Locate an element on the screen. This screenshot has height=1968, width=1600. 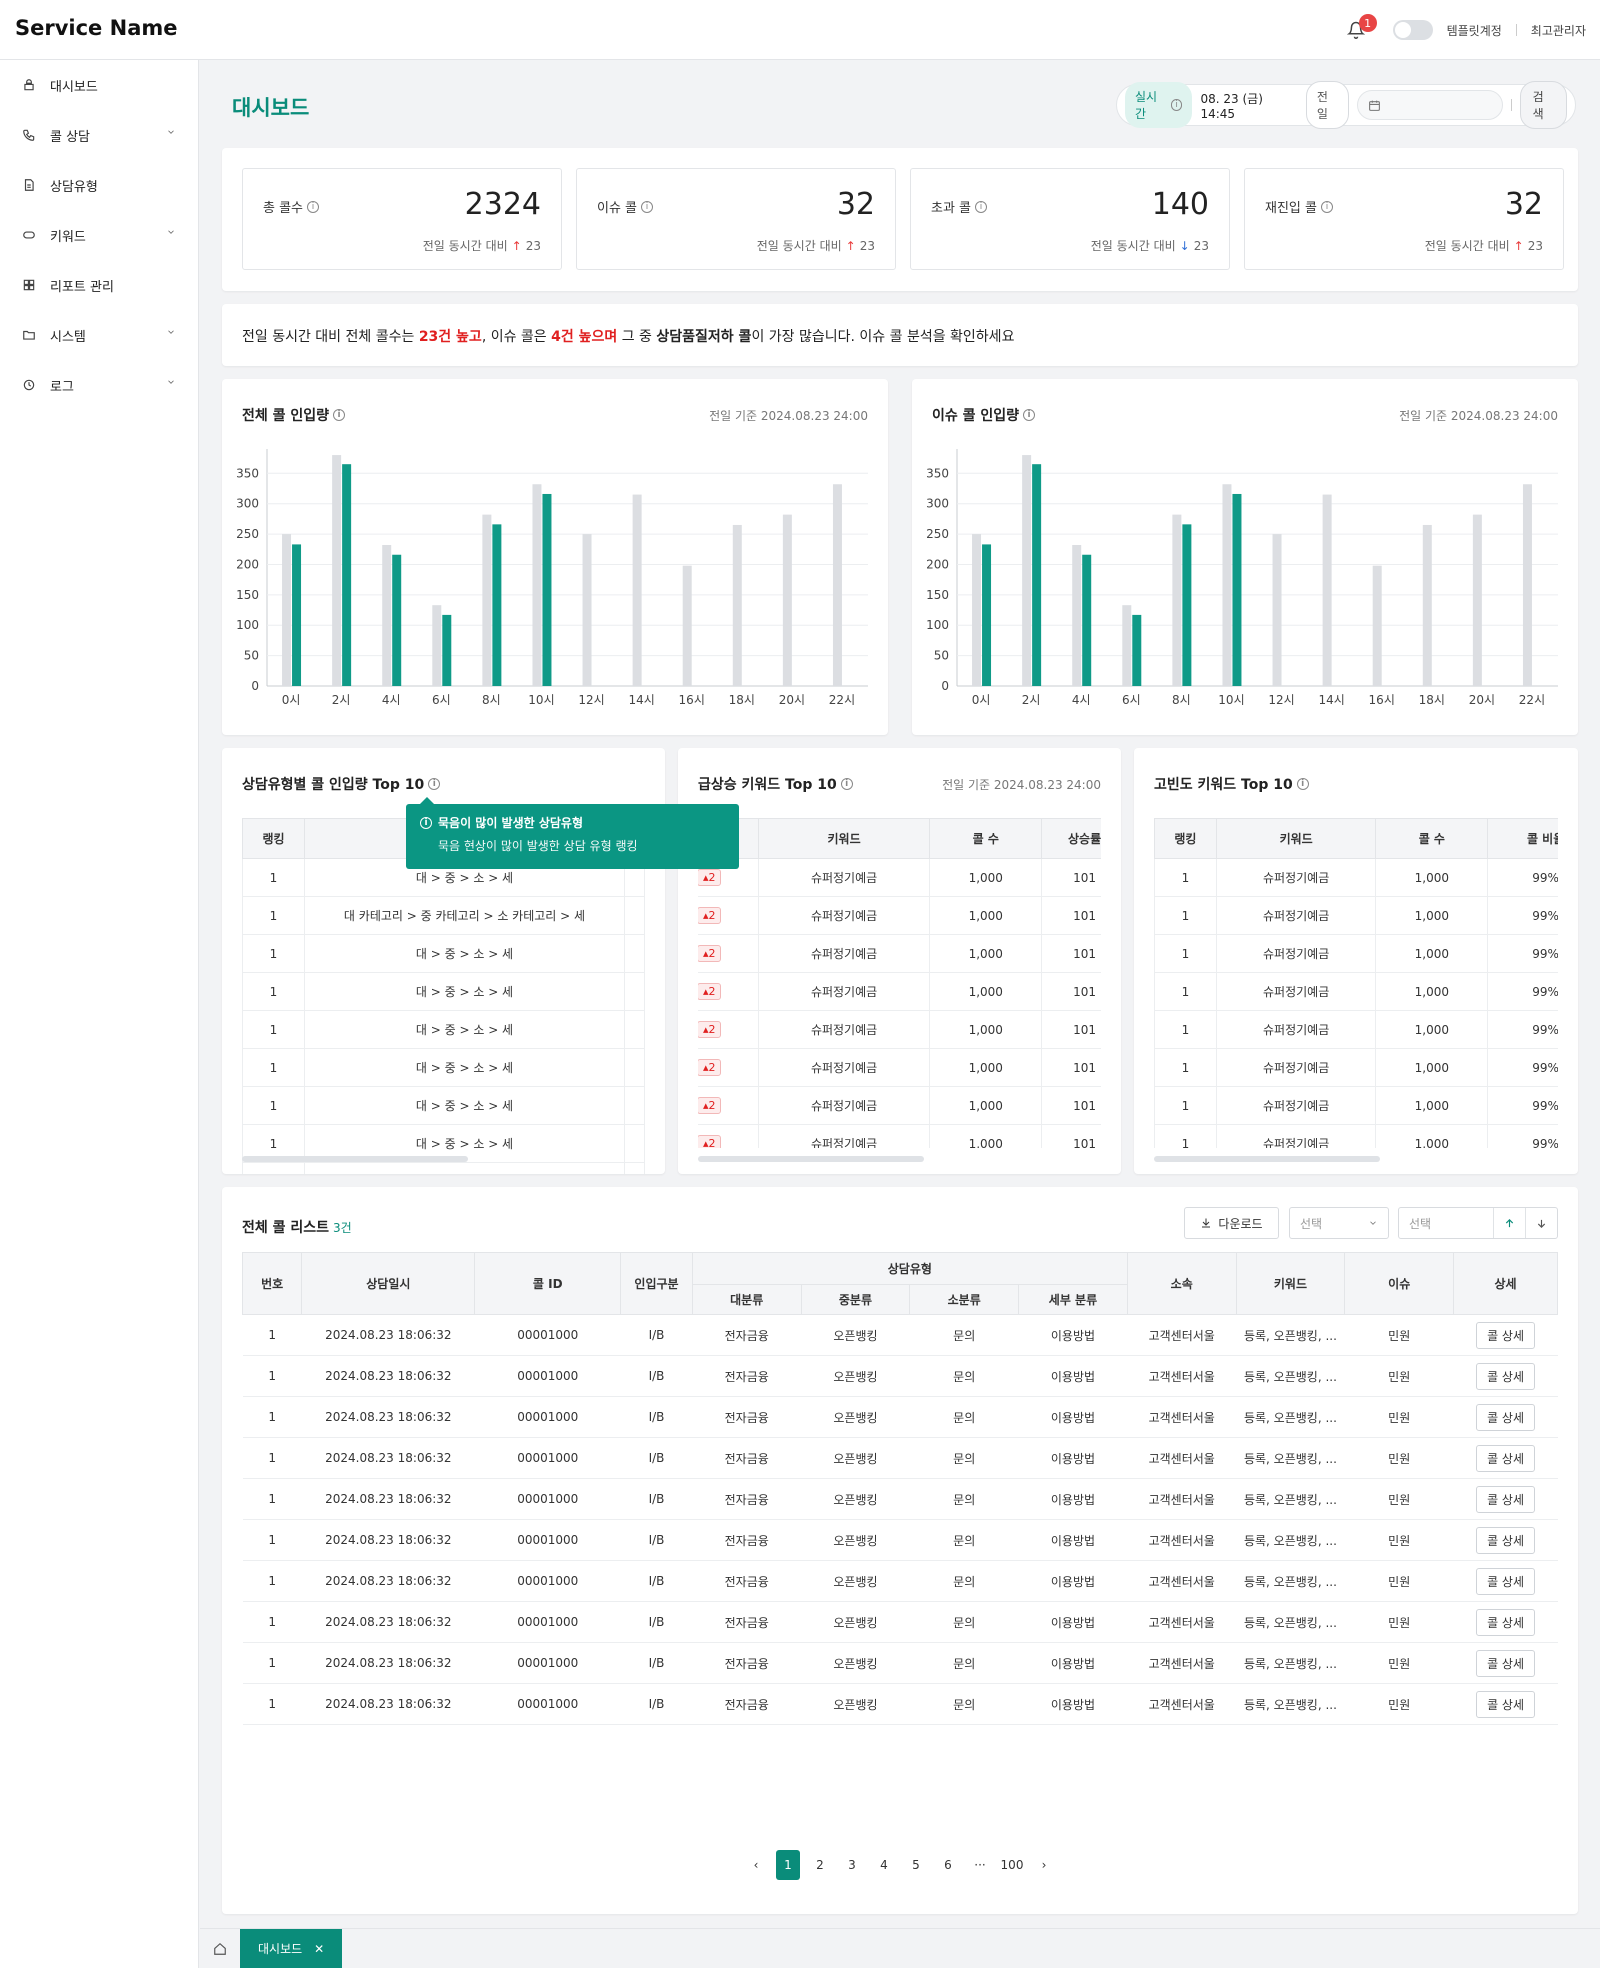
brand-name: Service Name is located at coordinates (96, 28).